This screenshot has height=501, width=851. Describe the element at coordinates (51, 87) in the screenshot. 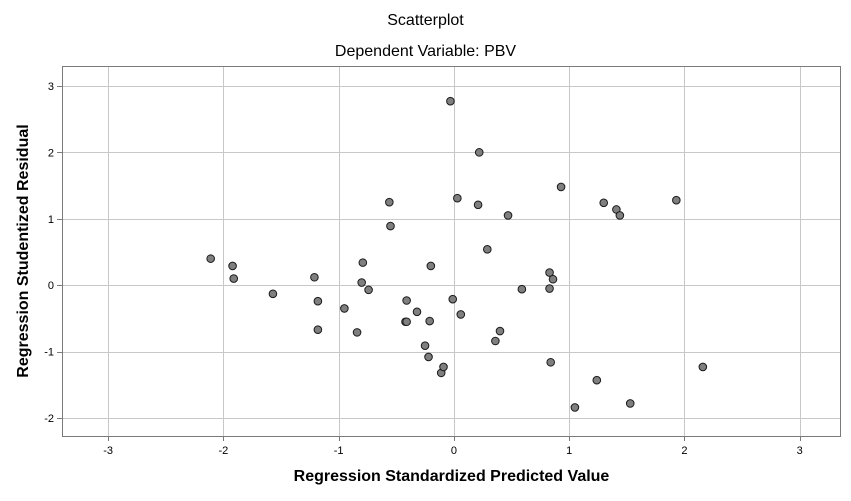

I see `y-tick-label: 3` at that location.